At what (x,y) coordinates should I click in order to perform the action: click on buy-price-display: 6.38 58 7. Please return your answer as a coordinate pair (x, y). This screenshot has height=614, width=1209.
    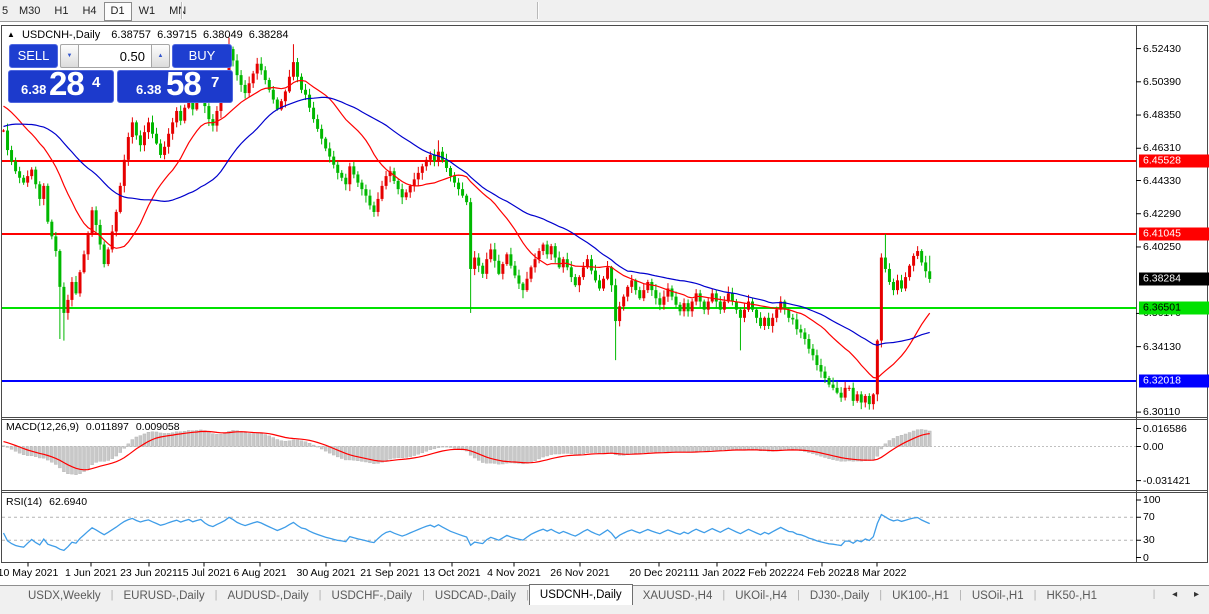
    Looking at the image, I should click on (175, 84).